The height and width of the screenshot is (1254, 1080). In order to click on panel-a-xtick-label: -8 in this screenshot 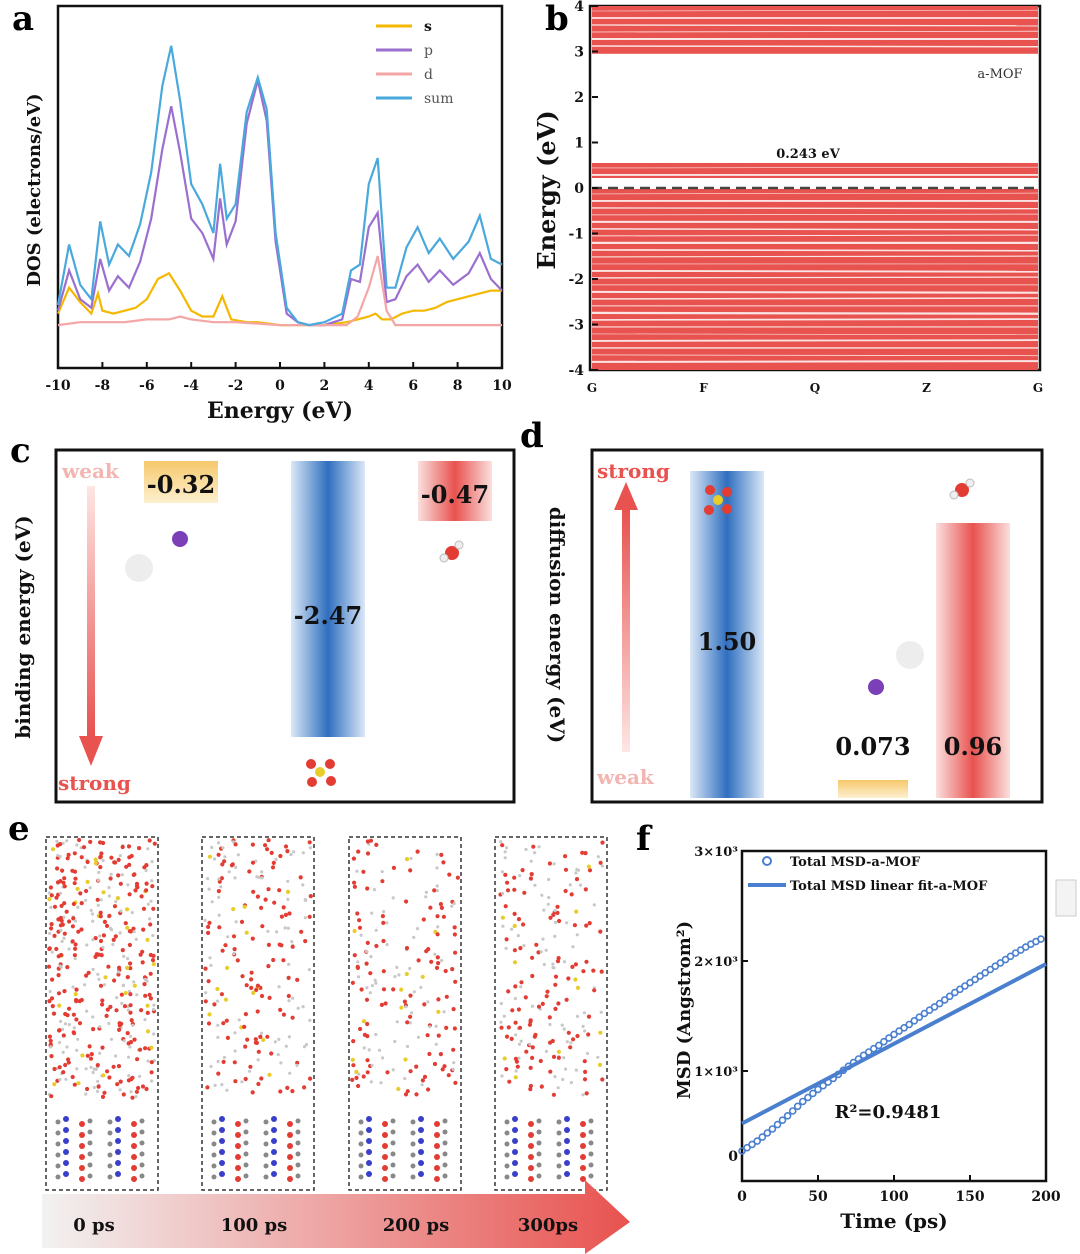, I will do `click(103, 386)`.